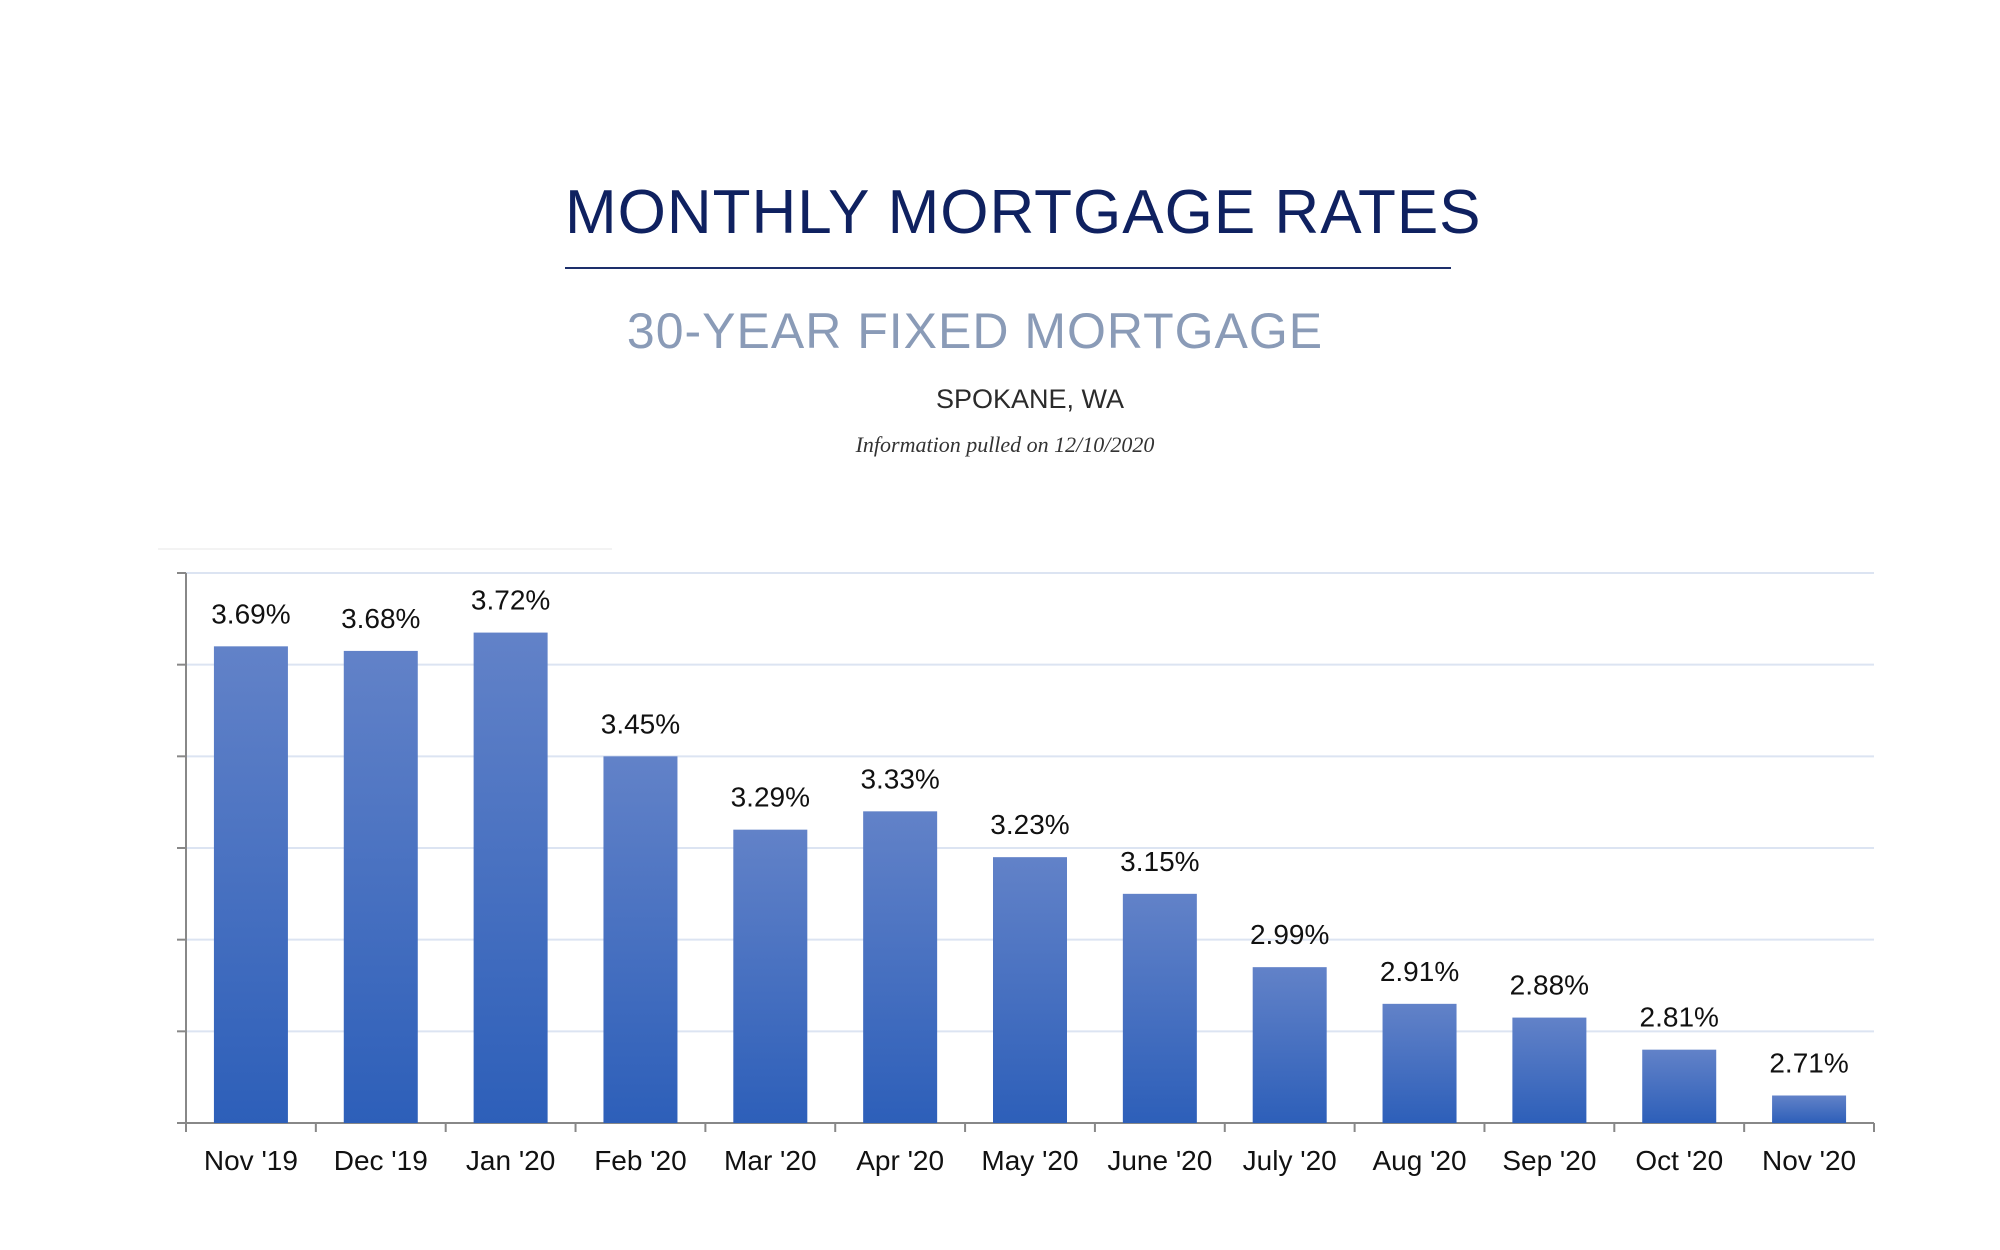 The width and height of the screenshot is (2000, 1250). I want to click on chart-subtitle: 30-YEAR FIXED MORTGAGE, so click(975, 331).